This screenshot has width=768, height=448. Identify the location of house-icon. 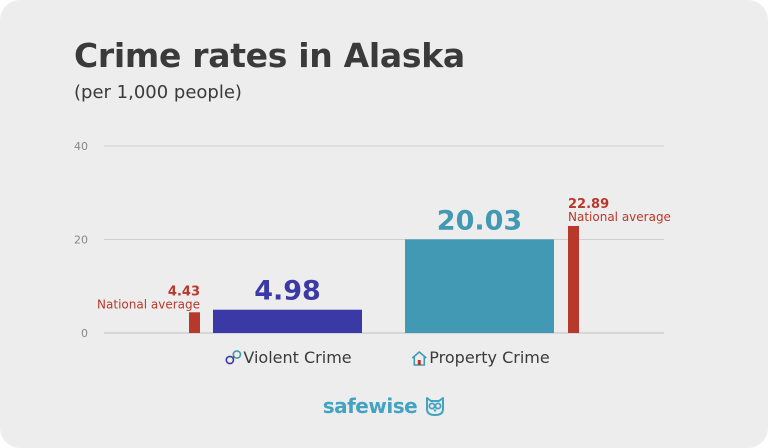
(419, 358).